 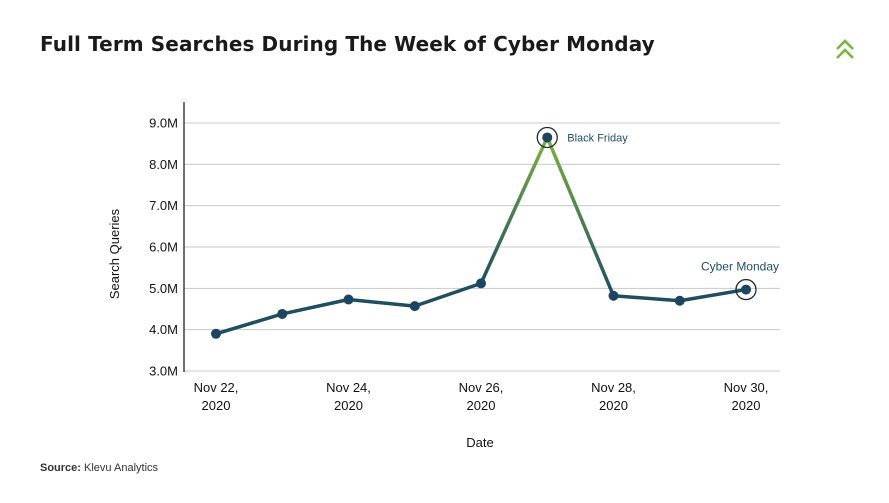 I want to click on double-chevron-up-icon, so click(x=845, y=49).